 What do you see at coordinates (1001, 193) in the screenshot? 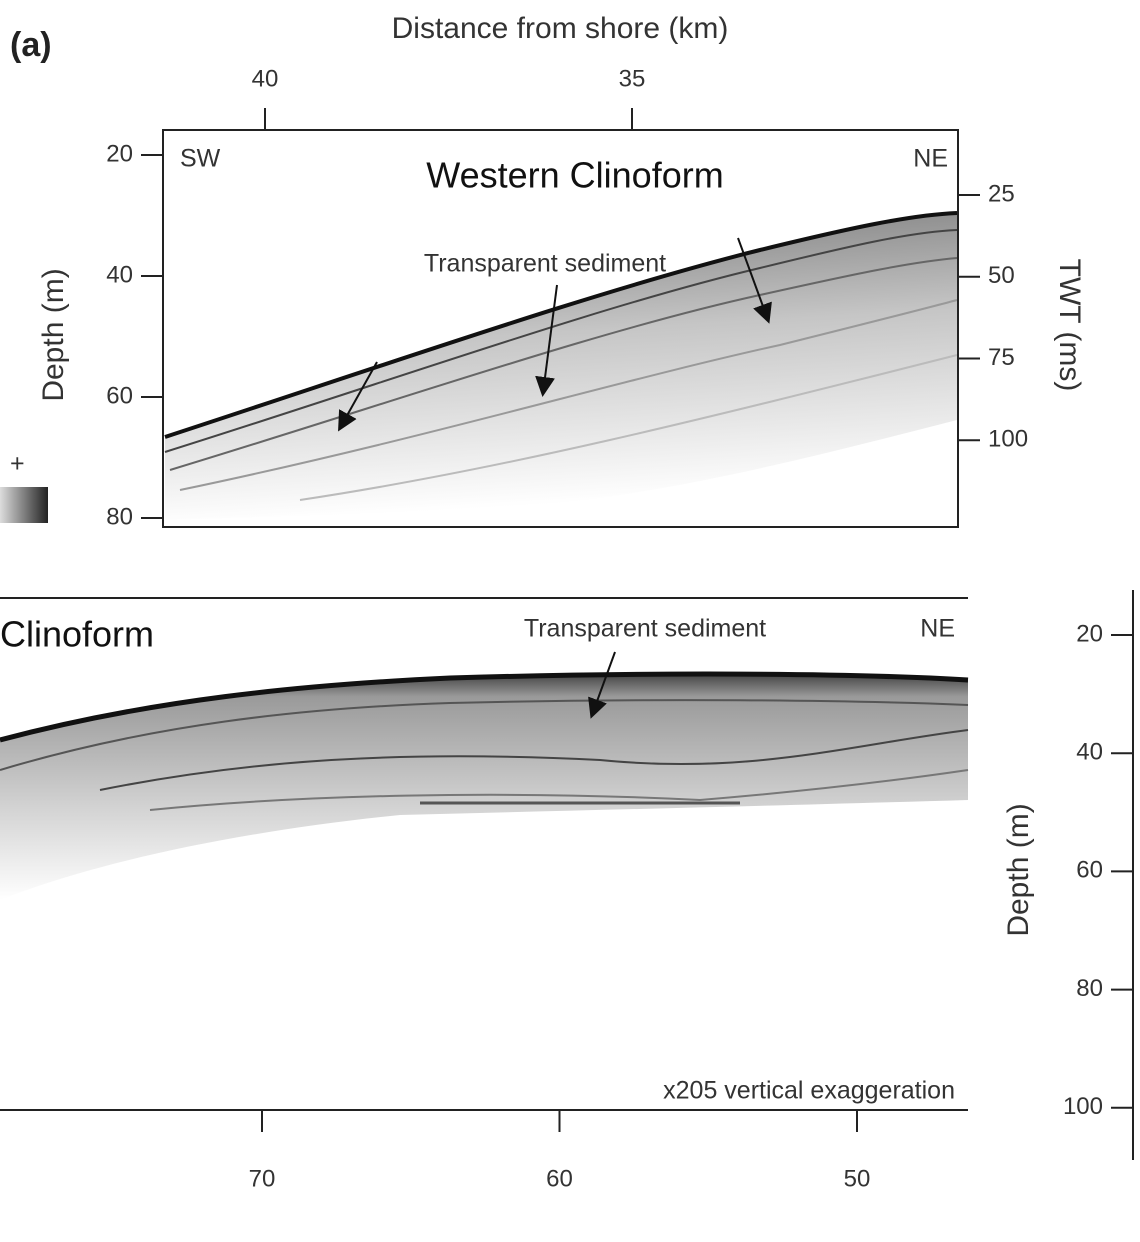
I see `tick-label: 25` at bounding box center [1001, 193].